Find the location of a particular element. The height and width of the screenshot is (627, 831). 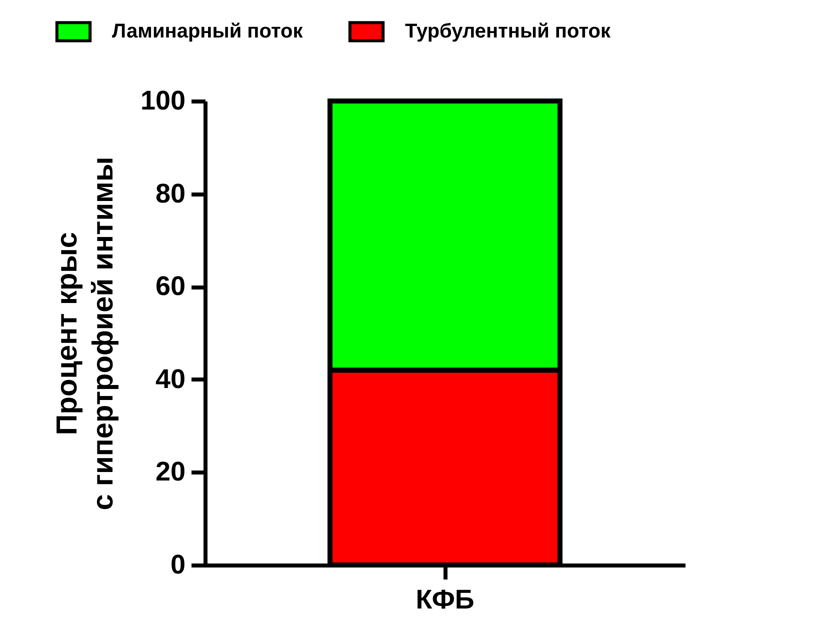

x-tick-label: КФБ is located at coordinates (445, 599).